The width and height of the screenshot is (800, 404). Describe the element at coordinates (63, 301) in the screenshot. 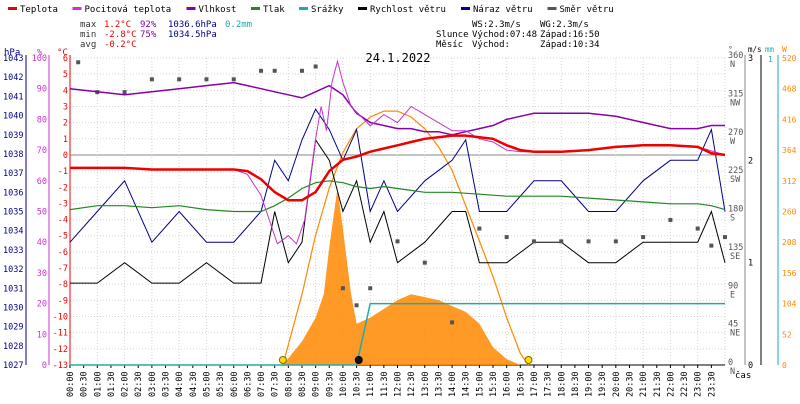

I see `tick-temperature: -9` at that location.